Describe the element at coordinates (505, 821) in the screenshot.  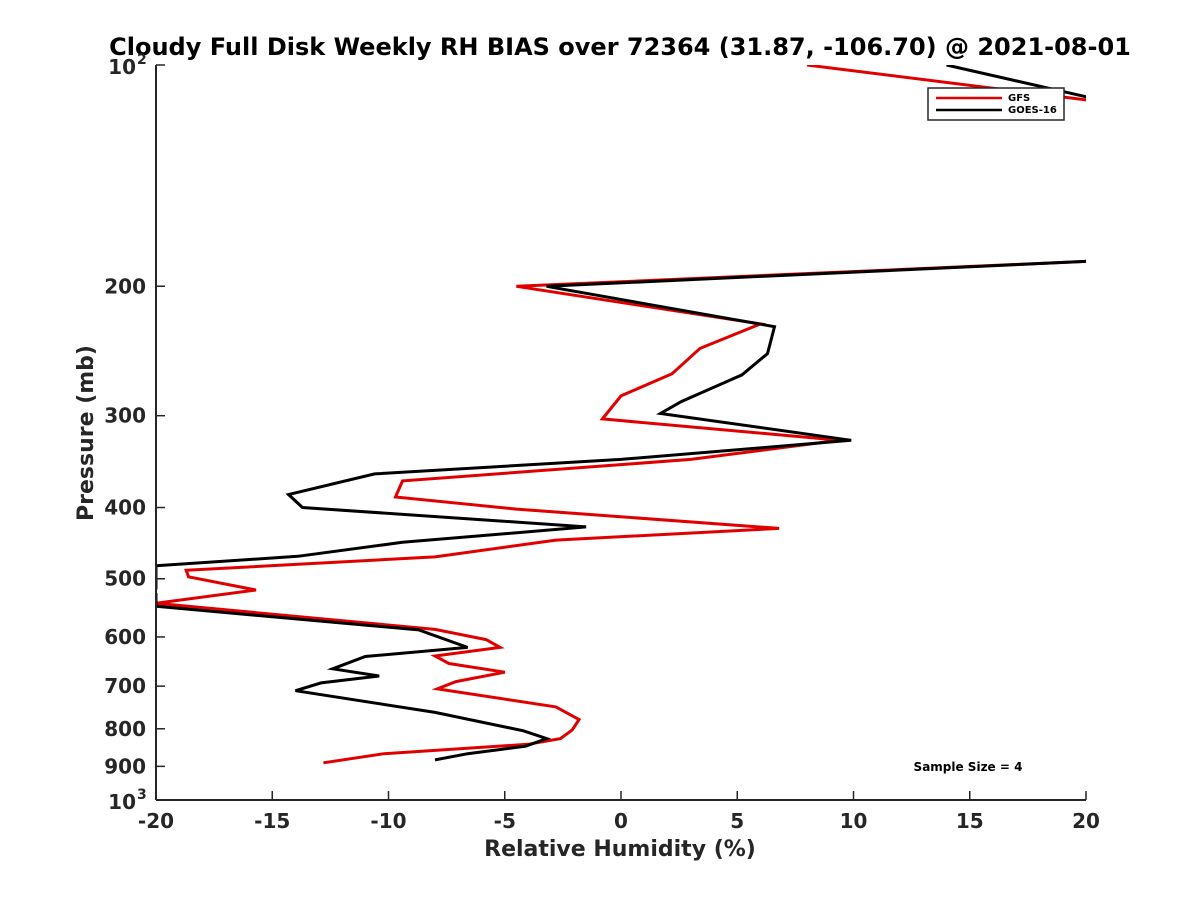
I see `x-tick-label: -5` at that location.